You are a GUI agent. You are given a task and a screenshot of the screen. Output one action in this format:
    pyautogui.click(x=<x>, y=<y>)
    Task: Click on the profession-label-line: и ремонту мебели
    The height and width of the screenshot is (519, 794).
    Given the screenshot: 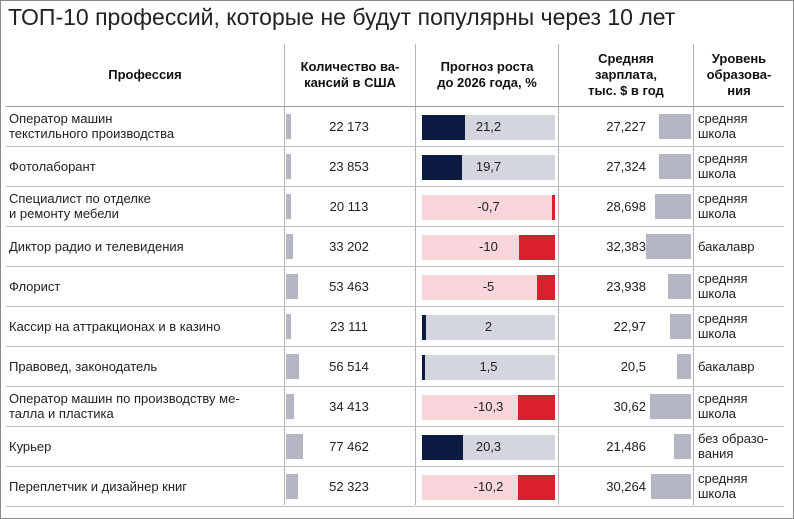 What is the action you would take?
    pyautogui.click(x=64, y=213)
    